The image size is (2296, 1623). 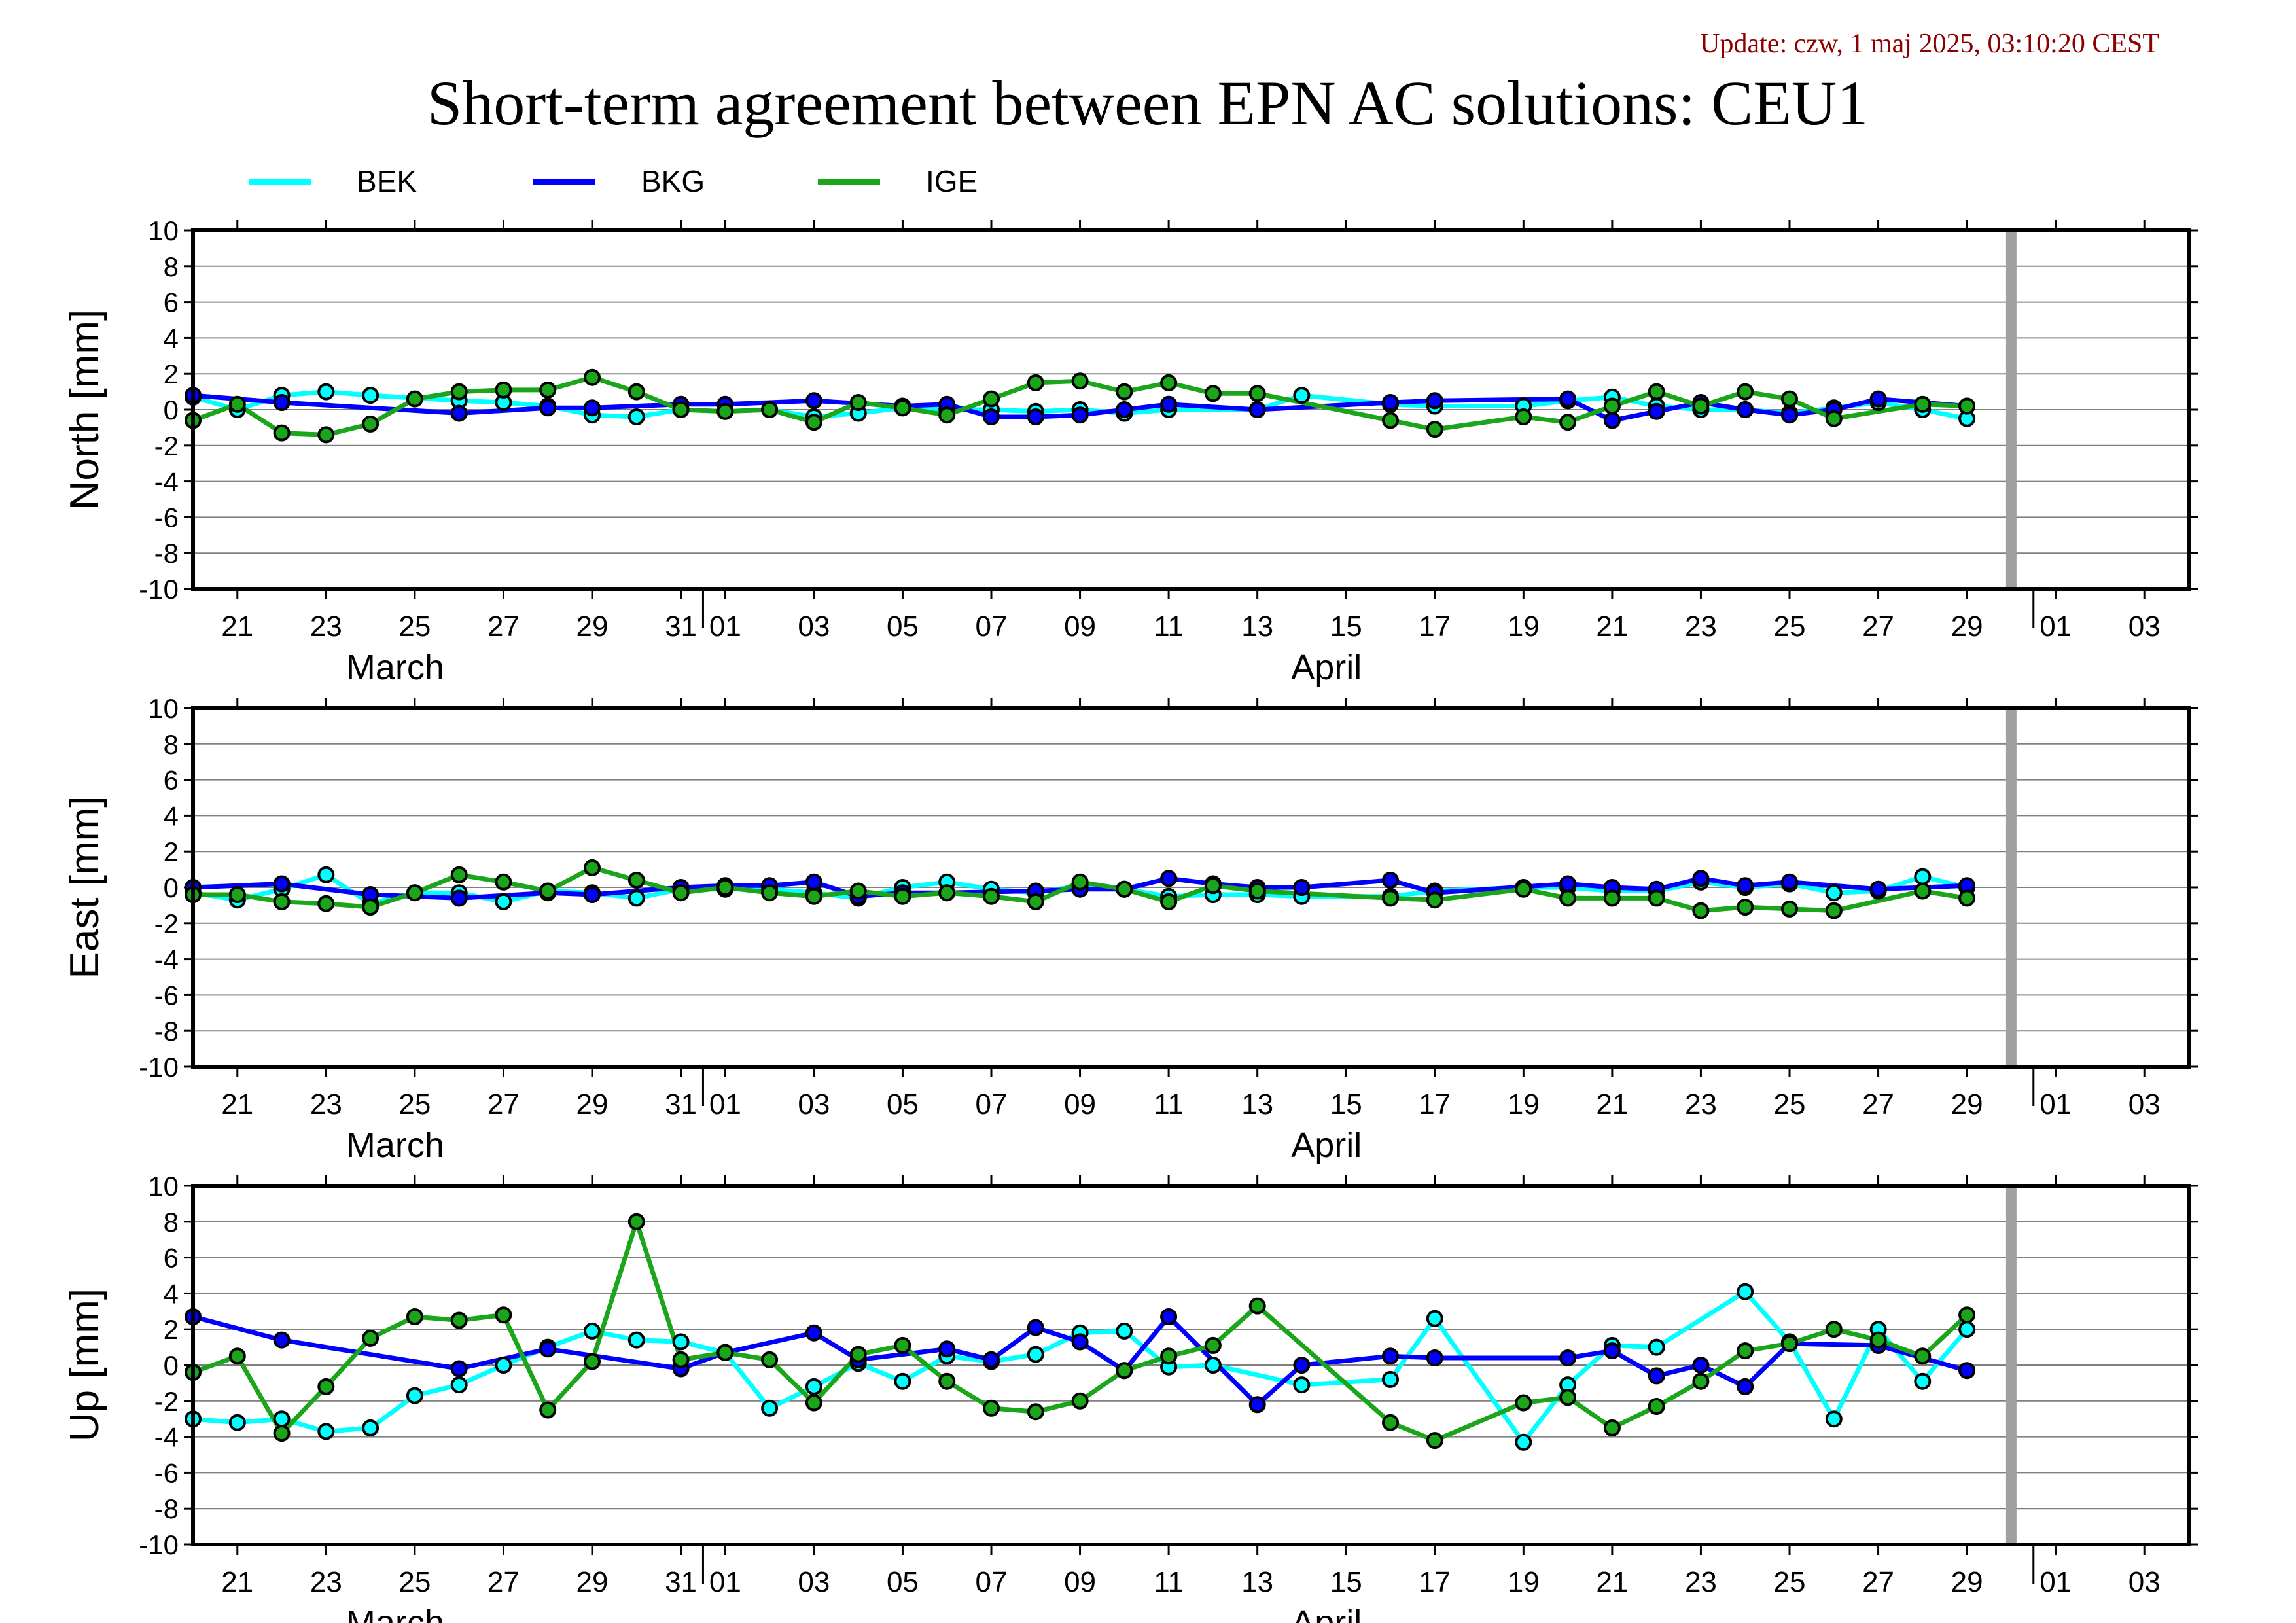 What do you see at coordinates (1878, 627) in the screenshot?
I see `x-tick-label: 27` at bounding box center [1878, 627].